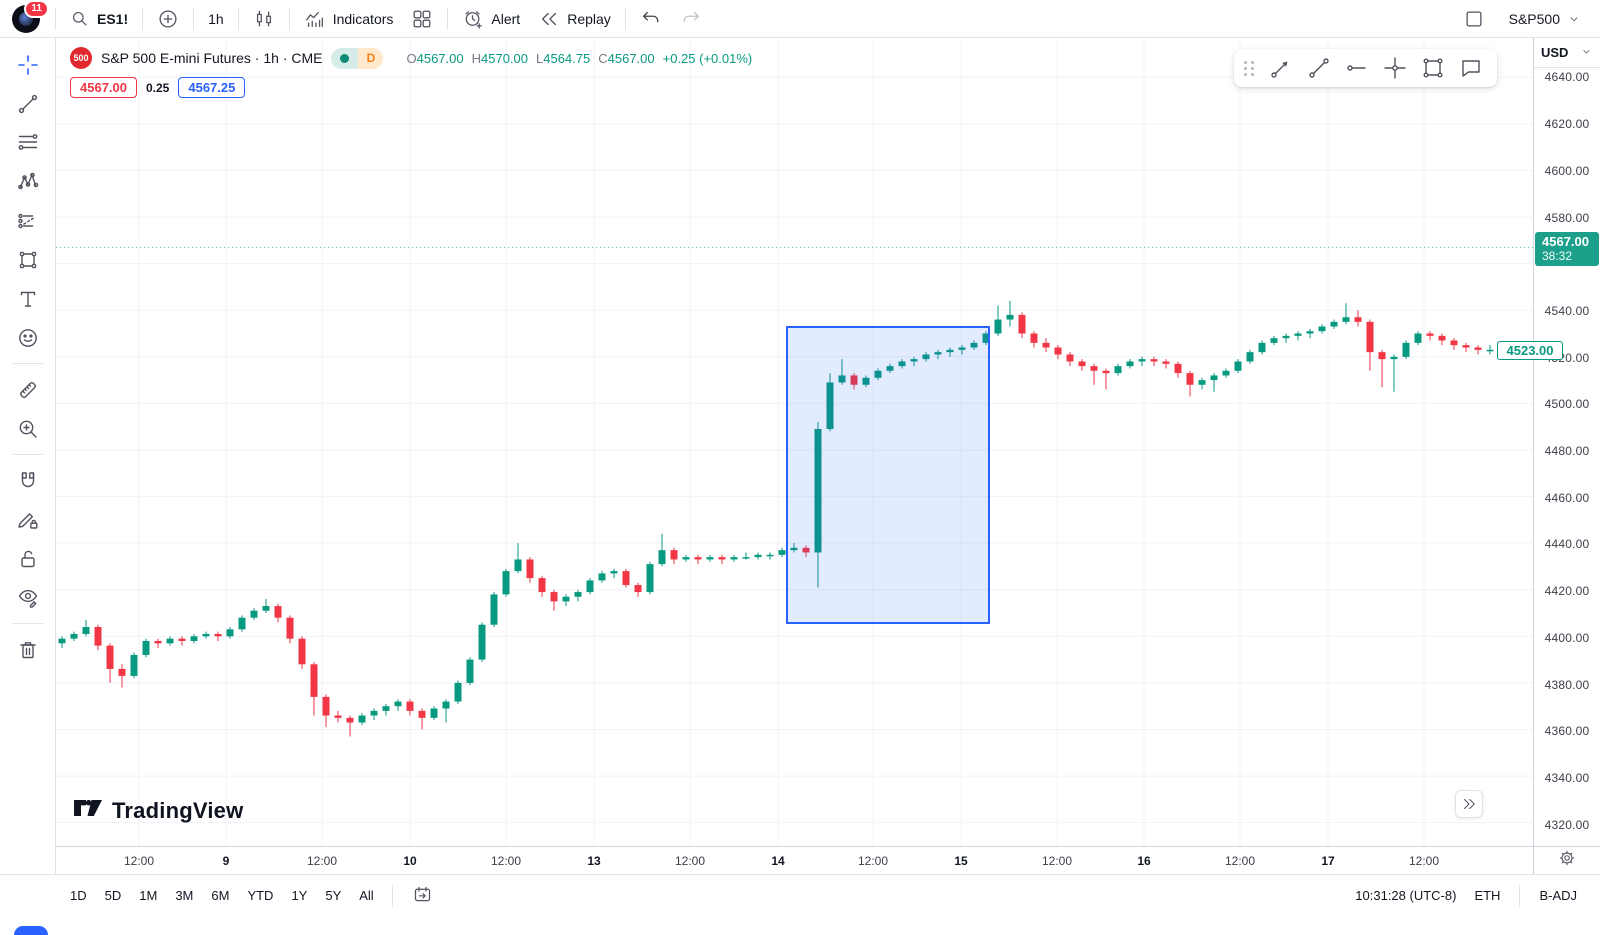 The image size is (1600, 935). What do you see at coordinates (212, 87) in the screenshot?
I see `buy-ask-button: 4567.25` at bounding box center [212, 87].